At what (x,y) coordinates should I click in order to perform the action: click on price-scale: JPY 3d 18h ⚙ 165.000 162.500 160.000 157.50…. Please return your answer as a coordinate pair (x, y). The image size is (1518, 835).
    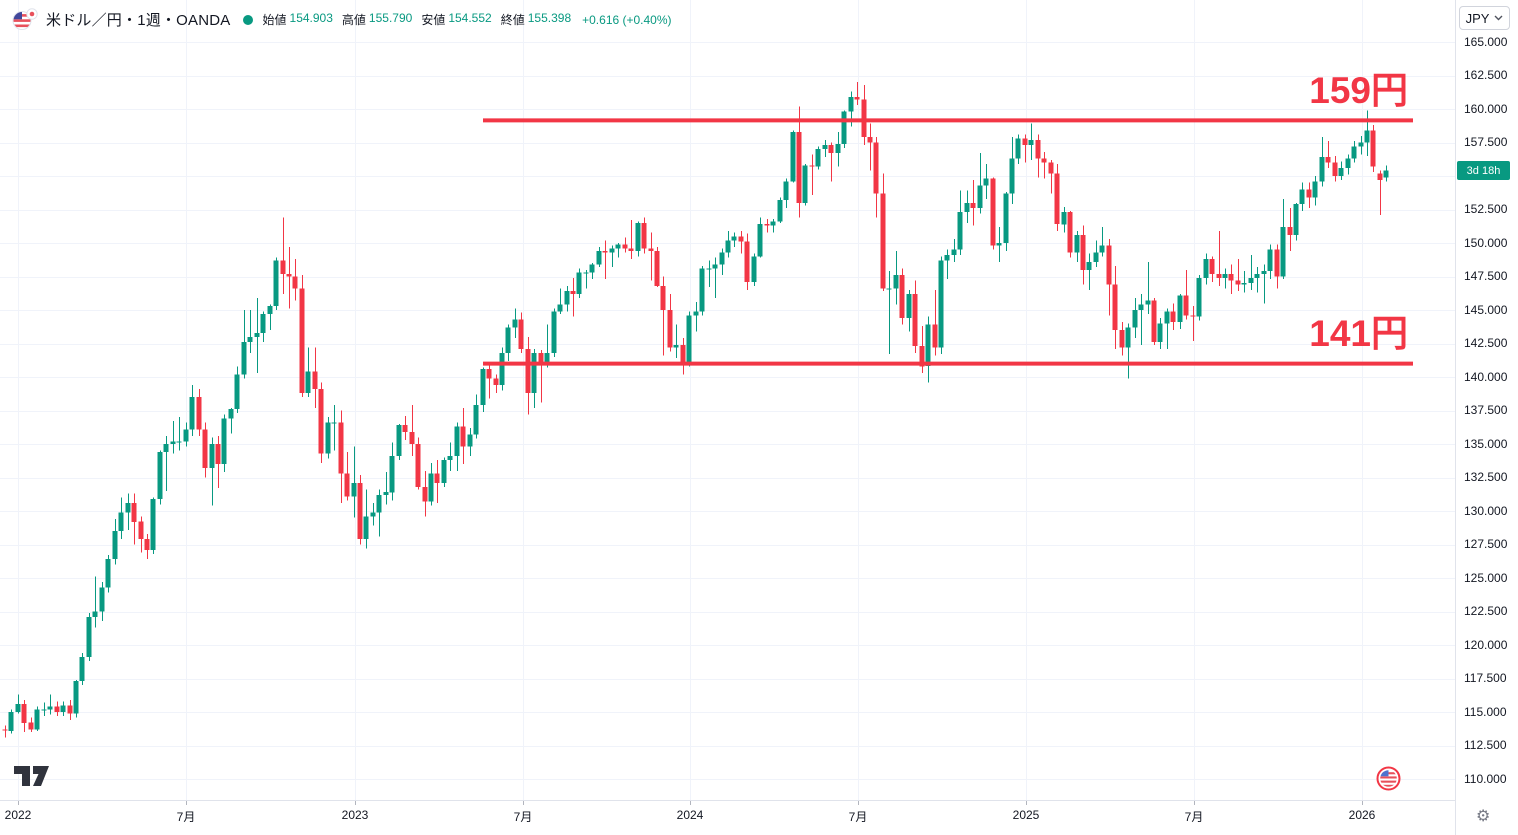
    Looking at the image, I should click on (1486, 417).